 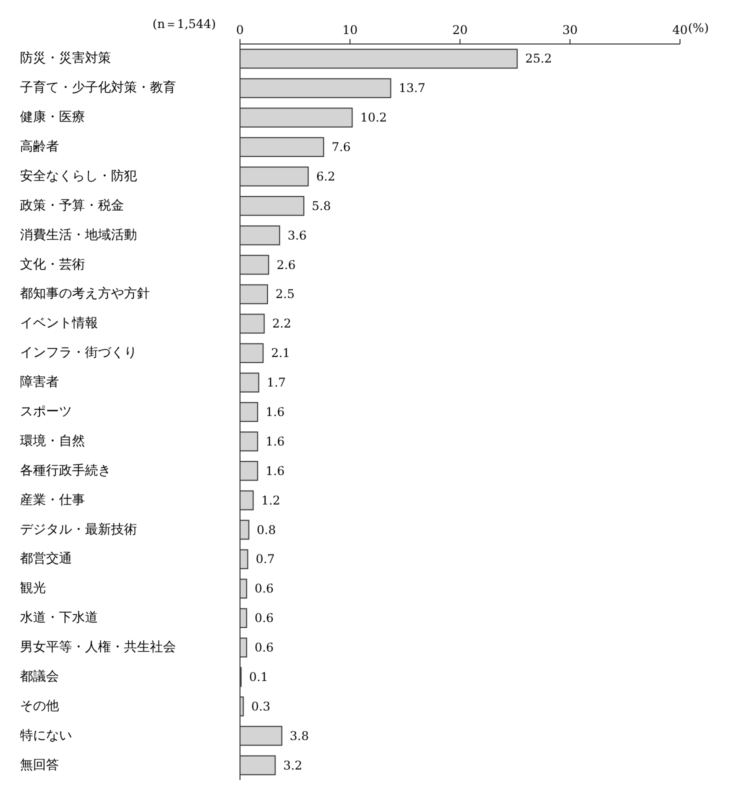 What do you see at coordinates (276, 383) in the screenshot?
I see `data-label: 1.7` at bounding box center [276, 383].